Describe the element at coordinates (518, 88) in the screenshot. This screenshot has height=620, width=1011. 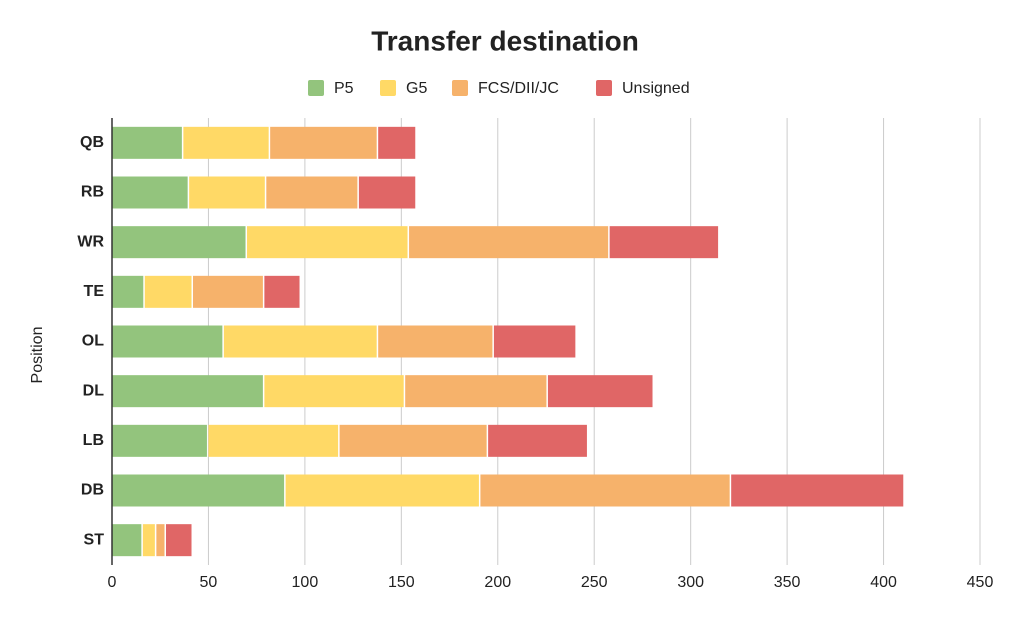
I see `legend-label: FCS/DII/JC` at that location.